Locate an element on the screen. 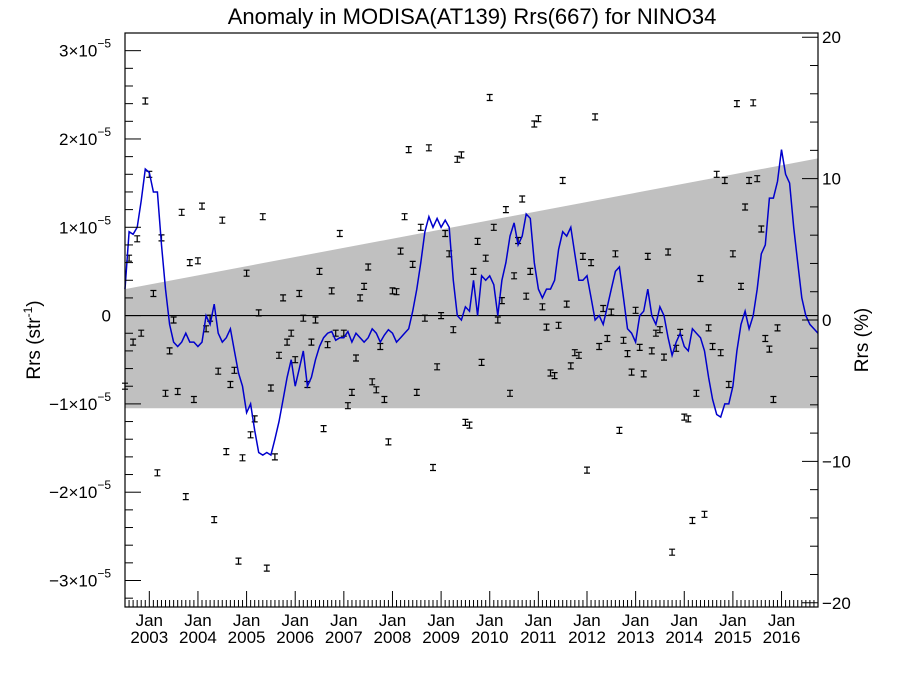 This screenshot has height=675, width=900. tick-mantissa: −3 is located at coordinates (58, 581).